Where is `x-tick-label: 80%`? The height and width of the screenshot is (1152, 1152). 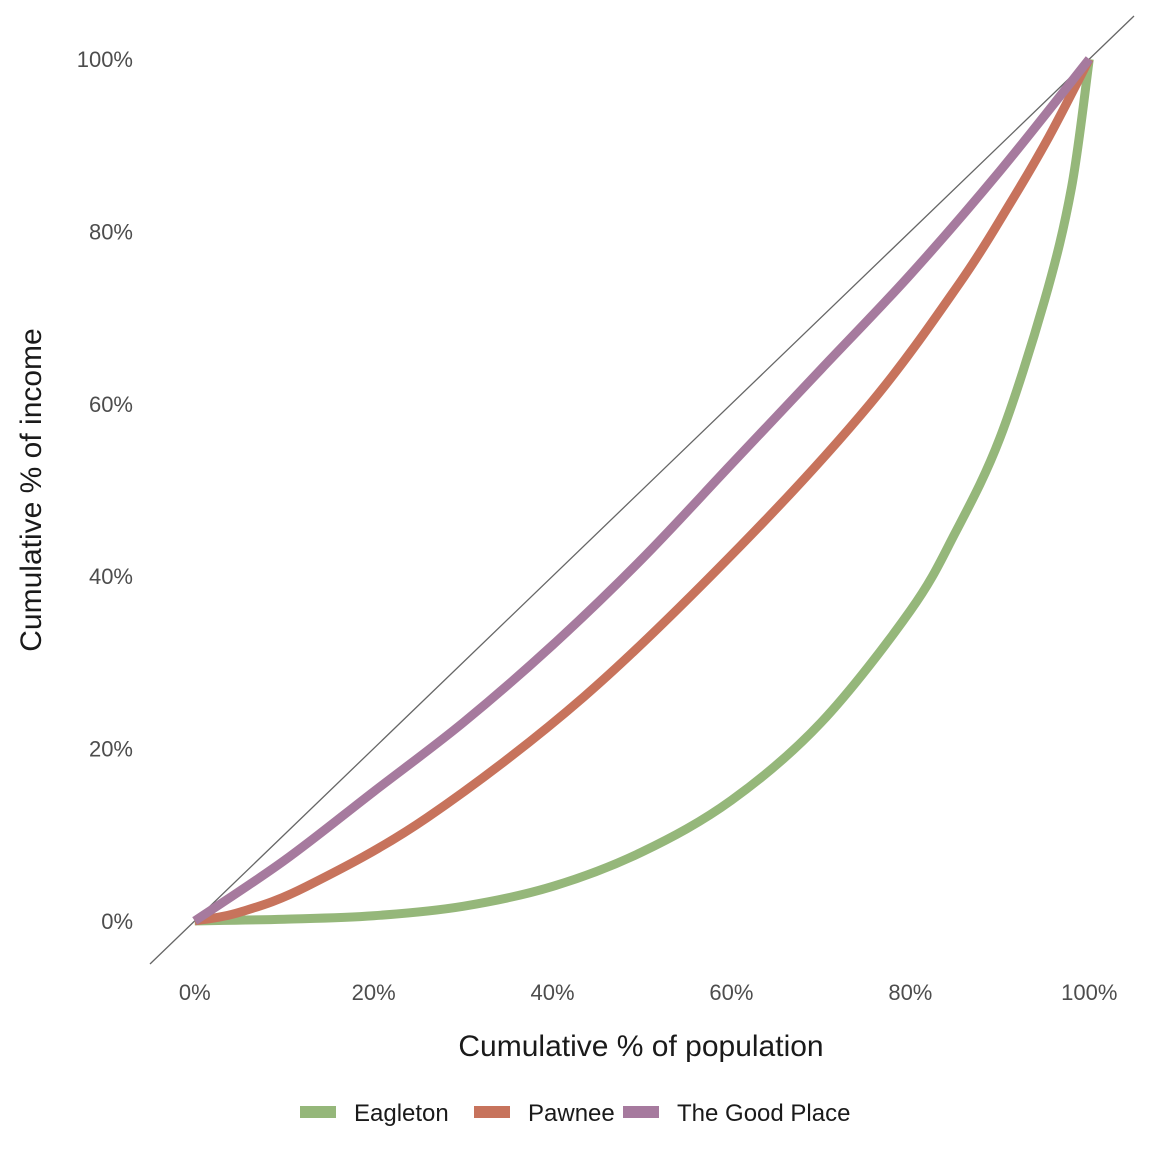 x-tick-label: 80% is located at coordinates (910, 992).